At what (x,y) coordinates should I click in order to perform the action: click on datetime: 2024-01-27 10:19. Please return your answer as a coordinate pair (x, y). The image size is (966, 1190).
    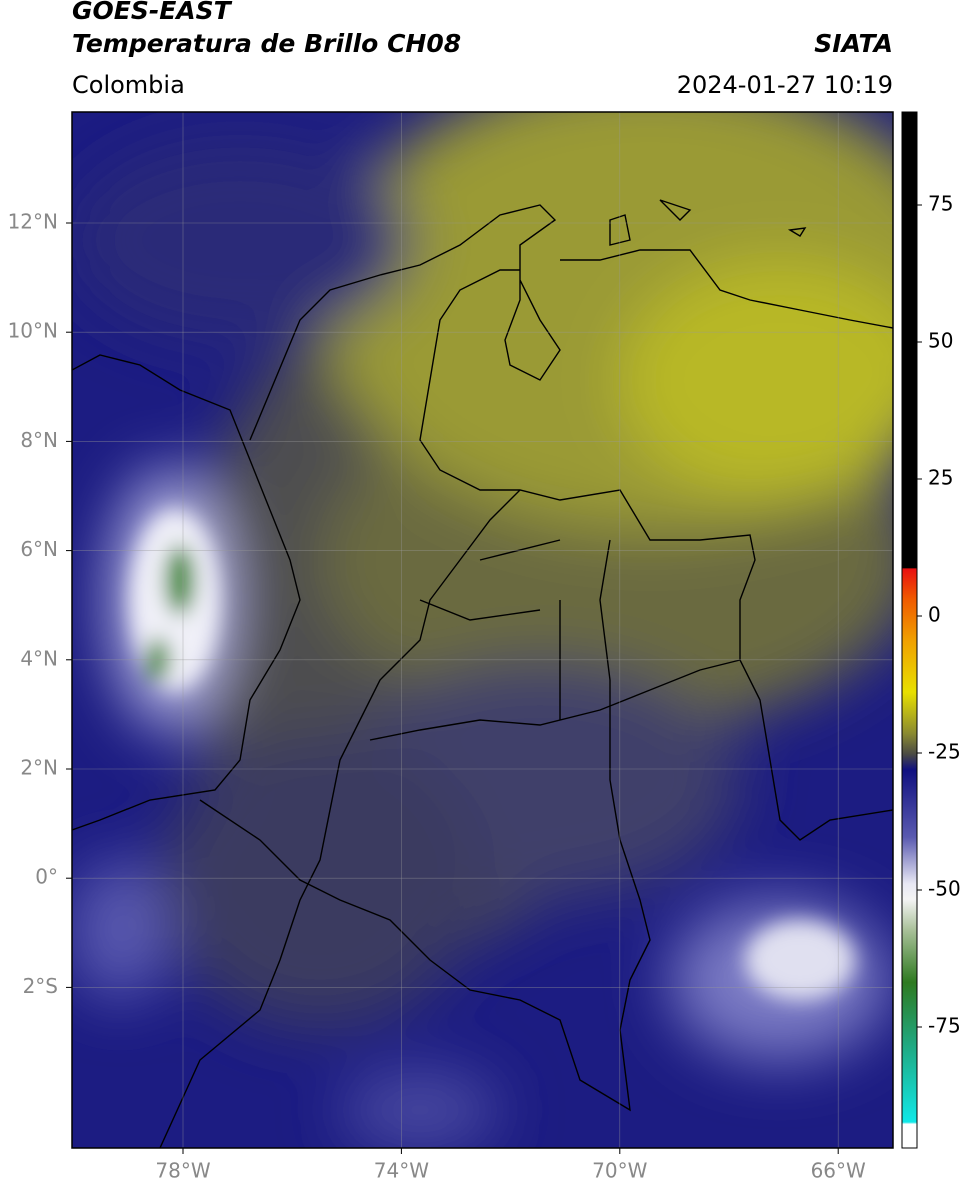
    Looking at the image, I should click on (784, 85).